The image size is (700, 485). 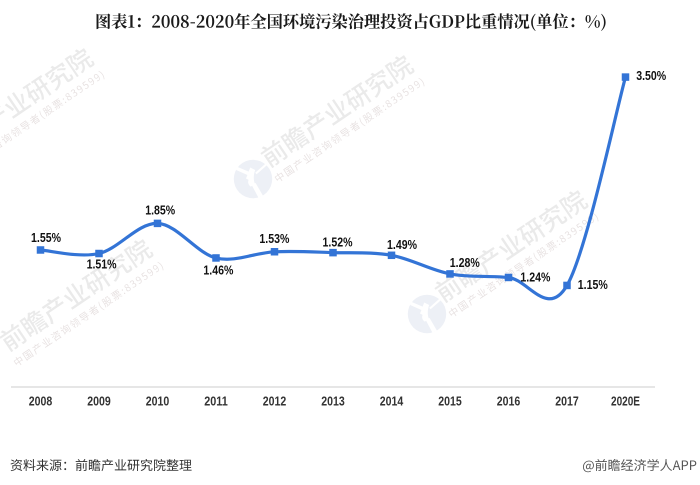 What do you see at coordinates (593, 285) in the screenshot?
I see `svg-text: 1.15%` at bounding box center [593, 285].